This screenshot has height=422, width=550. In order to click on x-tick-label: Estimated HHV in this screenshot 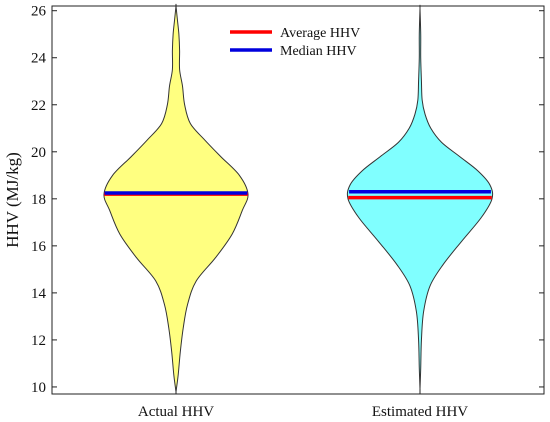, I will do `click(420, 412)`.